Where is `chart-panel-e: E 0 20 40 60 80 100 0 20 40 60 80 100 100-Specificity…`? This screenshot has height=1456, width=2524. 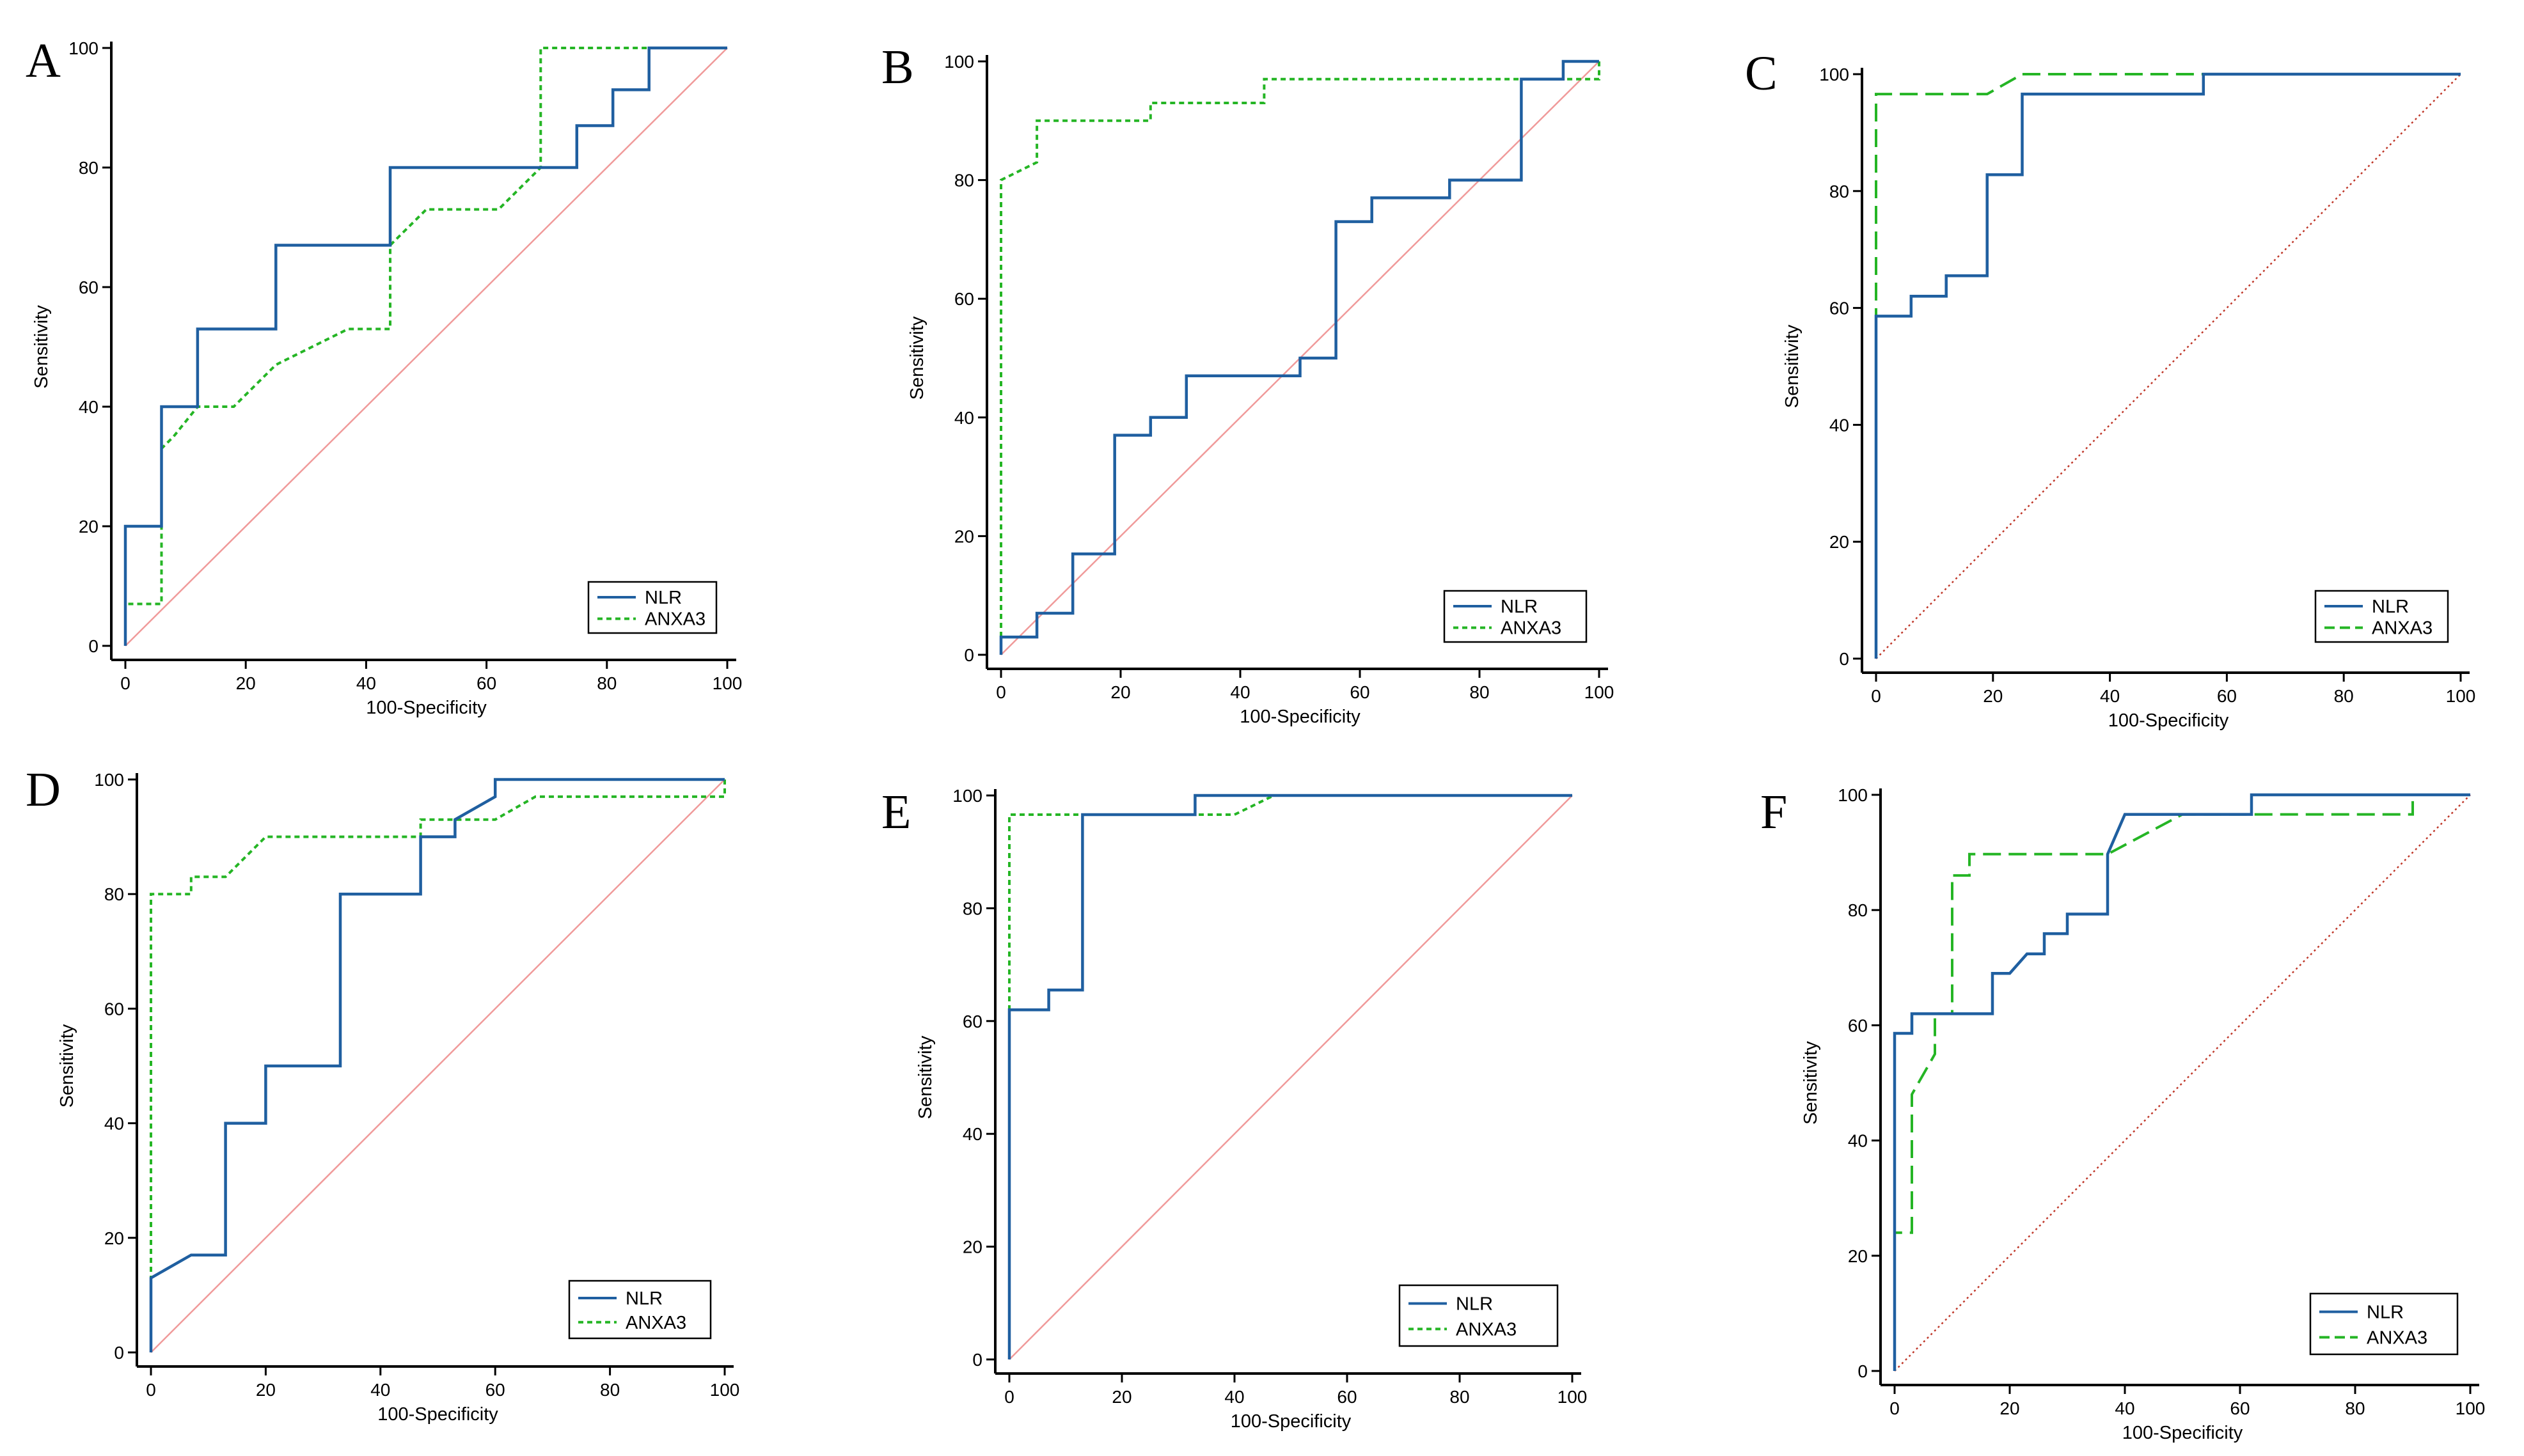
chart-panel-e: E 0 20 40 60 80 100 0 20 40 60 80 100 100-Specificity… is located at coordinates (1234, 1108).